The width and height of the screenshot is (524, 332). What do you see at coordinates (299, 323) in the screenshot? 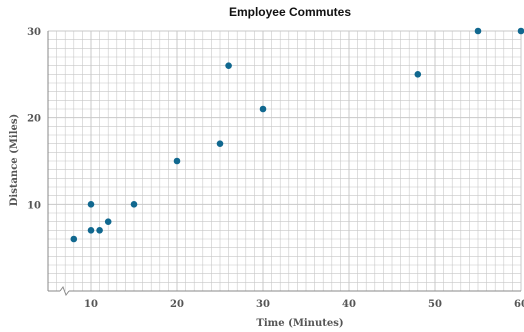
I see `x-axis-title: Time (Minutes)` at bounding box center [299, 323].